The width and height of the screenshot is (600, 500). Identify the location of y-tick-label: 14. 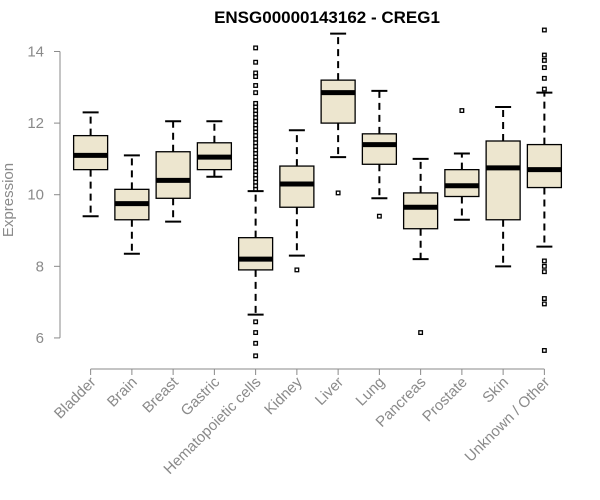
(35, 51).